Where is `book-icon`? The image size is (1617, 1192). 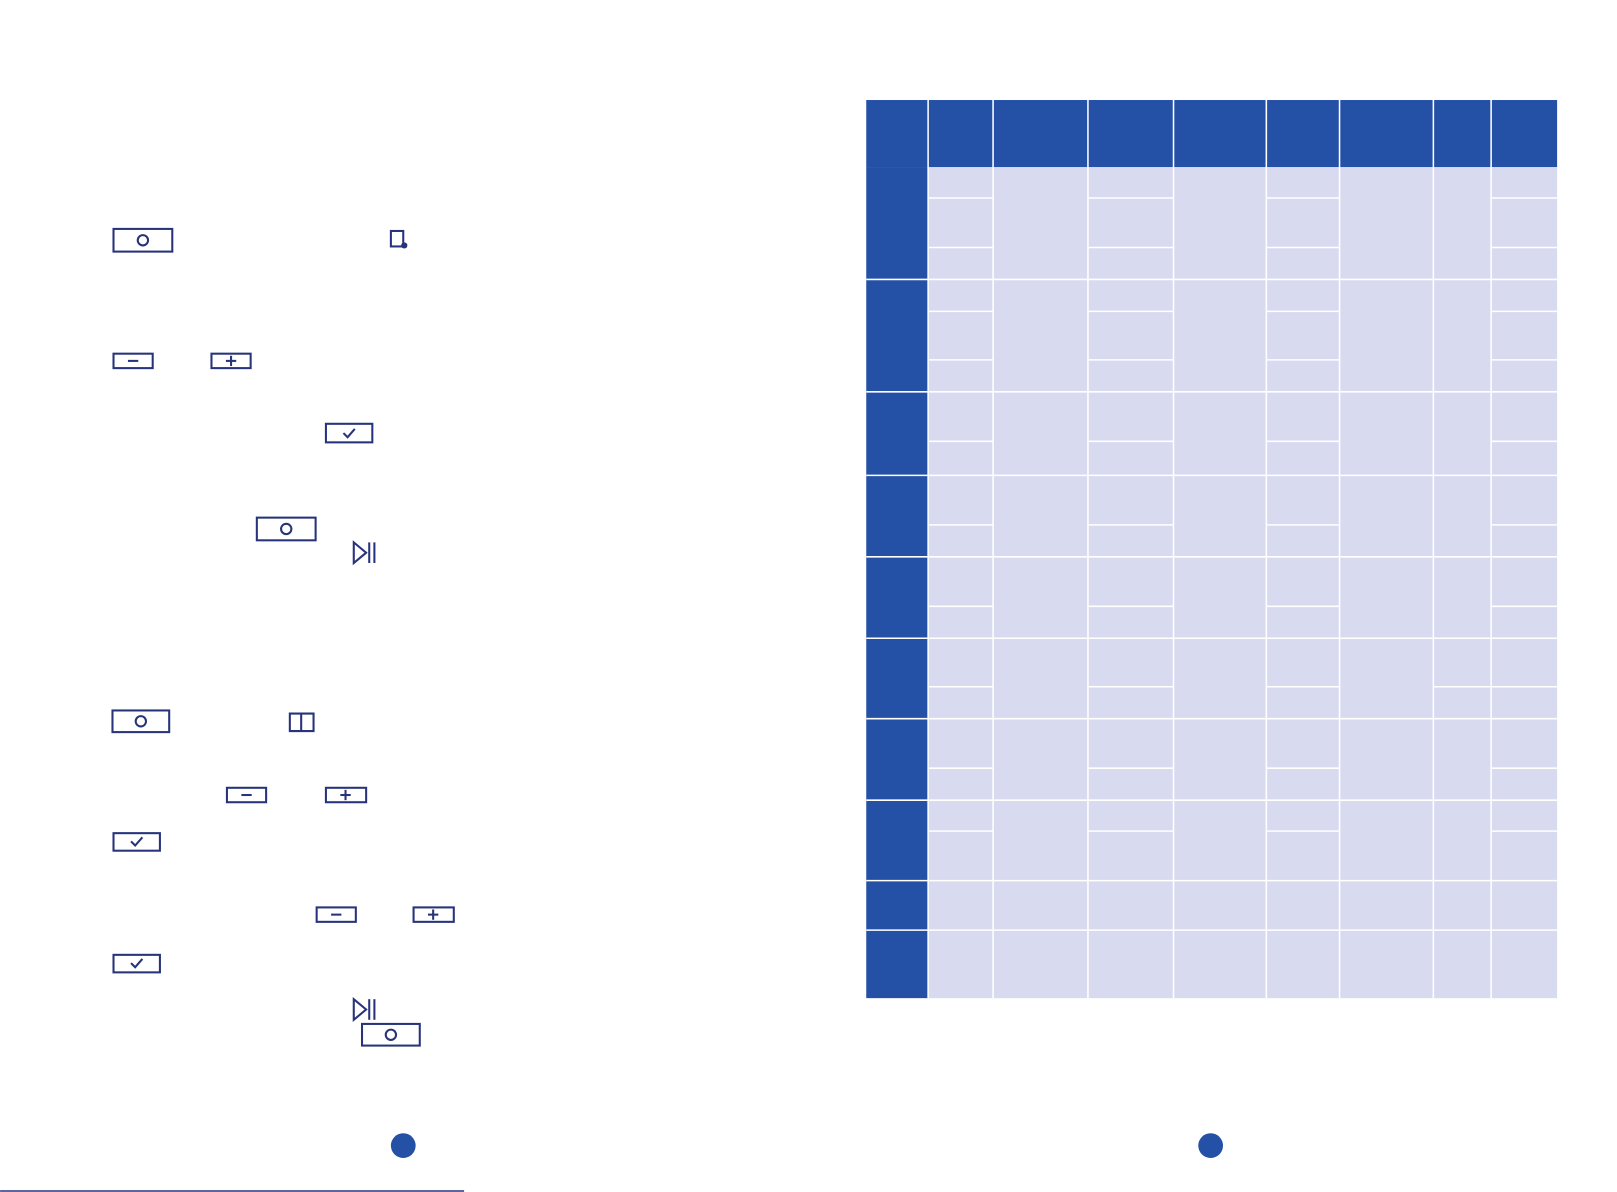
book-icon is located at coordinates (301, 722).